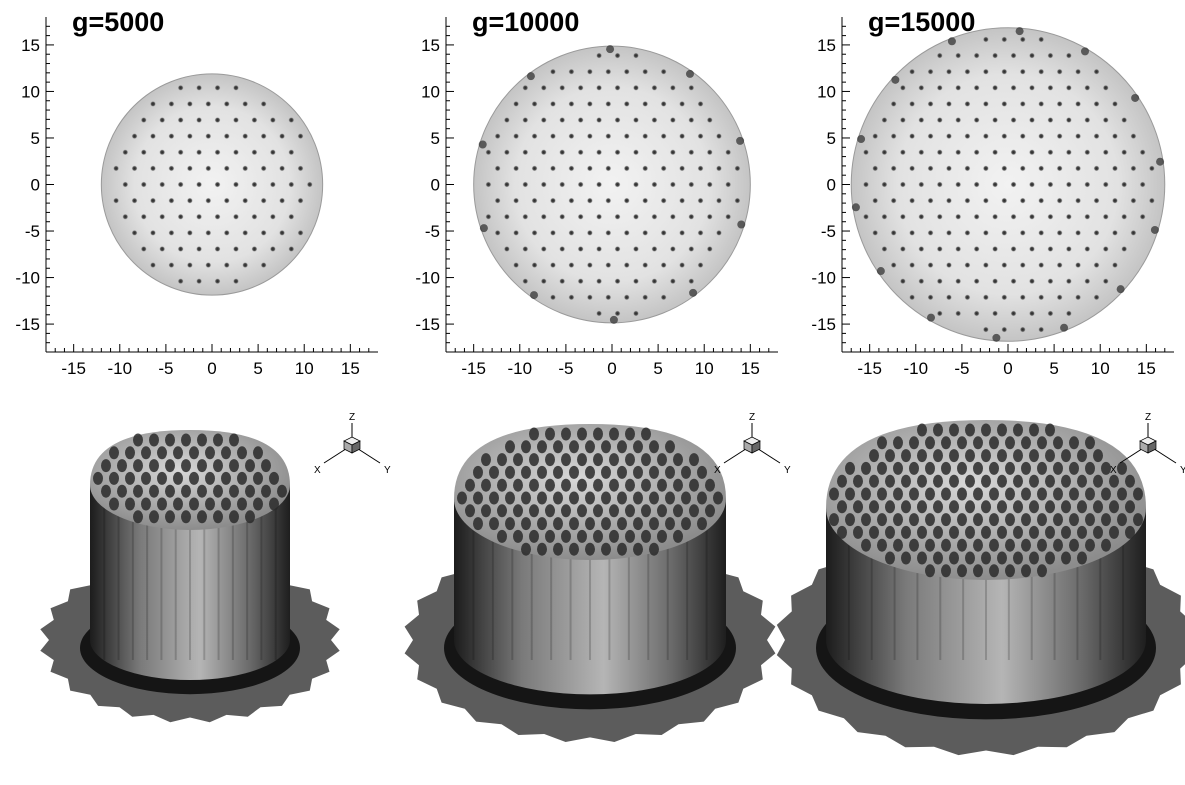 This screenshot has width=1185, height=785. I want to click on cap-pits, so click(190, 478).